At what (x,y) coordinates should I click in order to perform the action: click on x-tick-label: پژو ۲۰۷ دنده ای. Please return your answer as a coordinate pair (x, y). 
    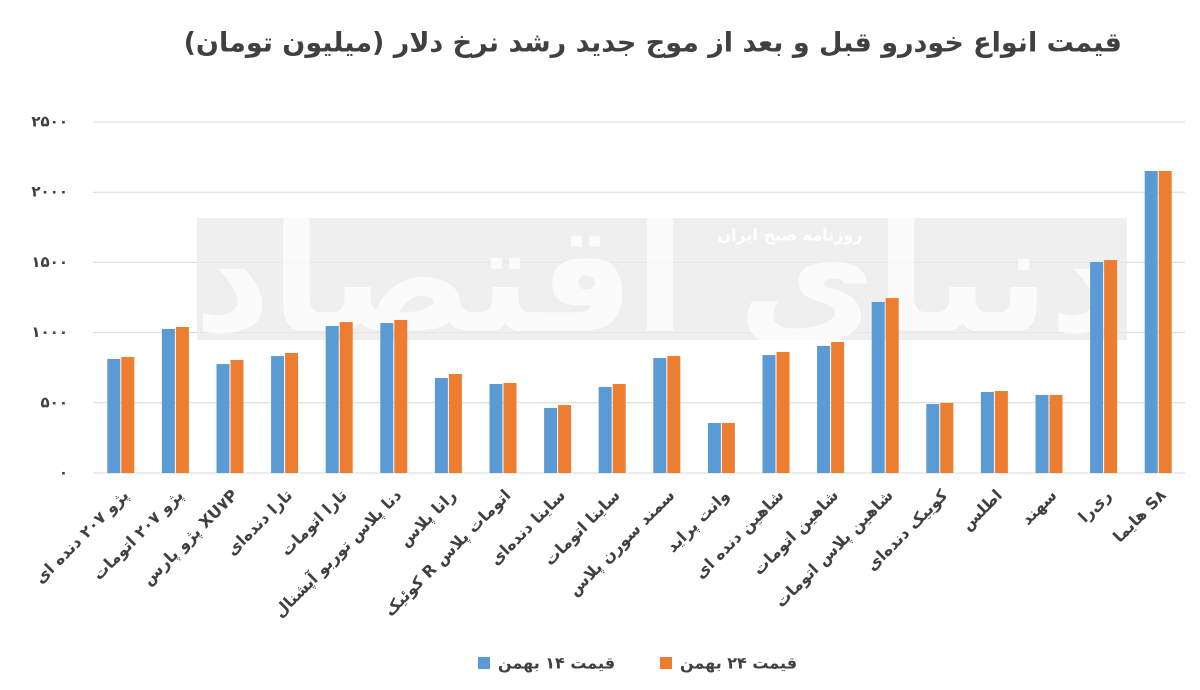
    Looking at the image, I should click on (81, 537).